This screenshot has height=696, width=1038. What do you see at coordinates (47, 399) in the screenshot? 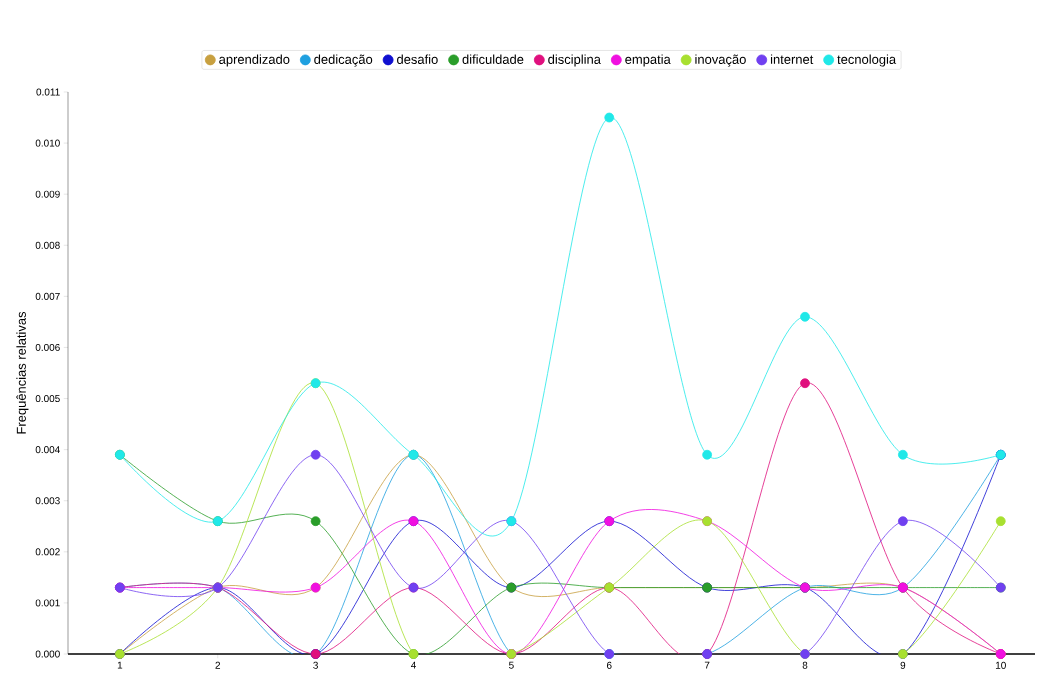
I see `y-tick-label: 0.005` at bounding box center [47, 399].